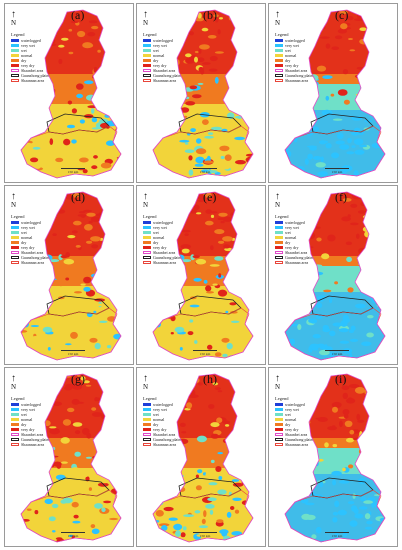 The width and height of the screenshot is (402, 550). Describe the element at coordinates (156, 242) in the screenshot. I see `legend-label: dry` at that location.